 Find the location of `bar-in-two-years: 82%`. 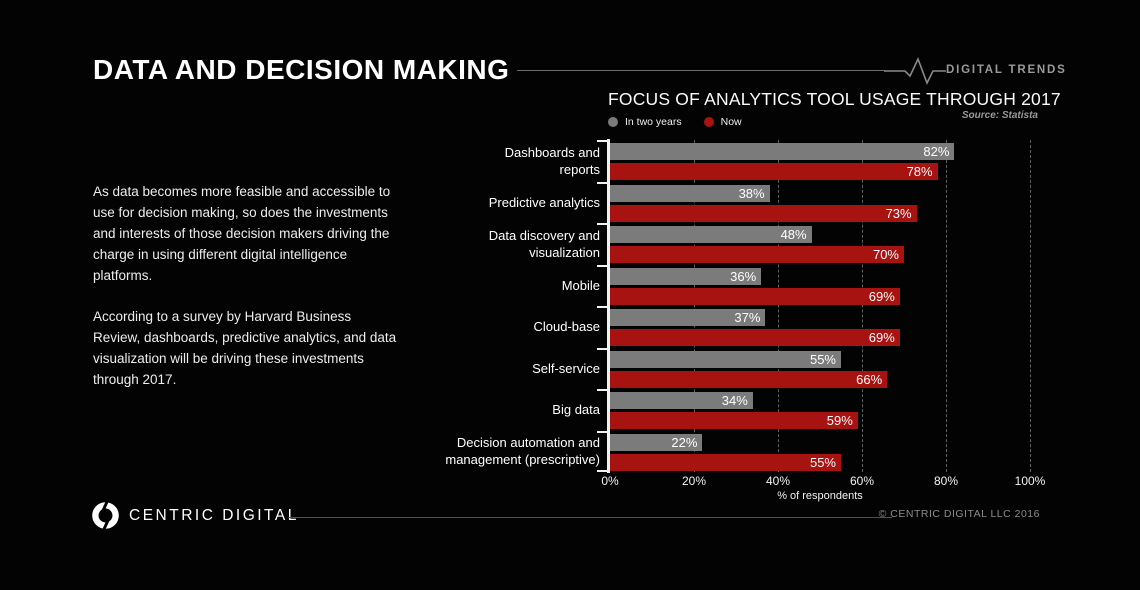

bar-in-two-years: 82% is located at coordinates (782, 151).